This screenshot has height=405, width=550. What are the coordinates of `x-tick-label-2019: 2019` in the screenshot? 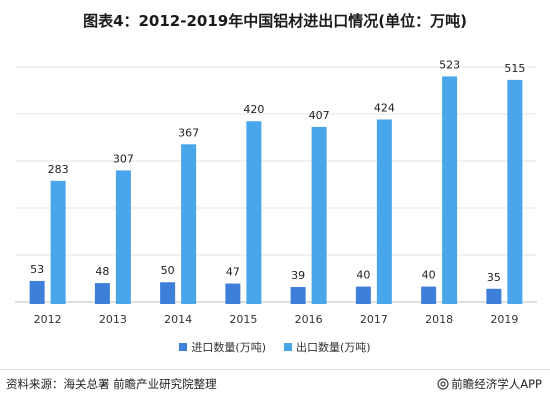 It's located at (504, 319).